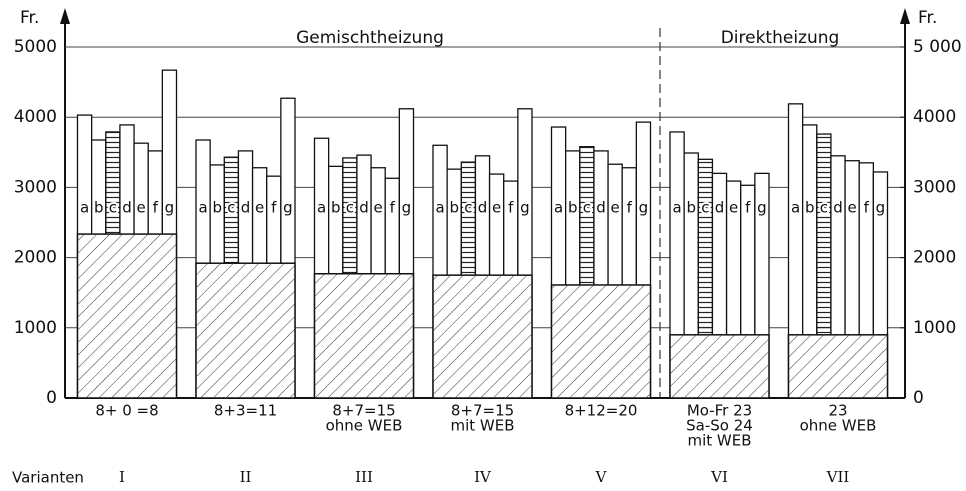  Describe the element at coordinates (126, 411) in the screenshot. I see `x-tick-label: 8+ 0 =8` at that location.